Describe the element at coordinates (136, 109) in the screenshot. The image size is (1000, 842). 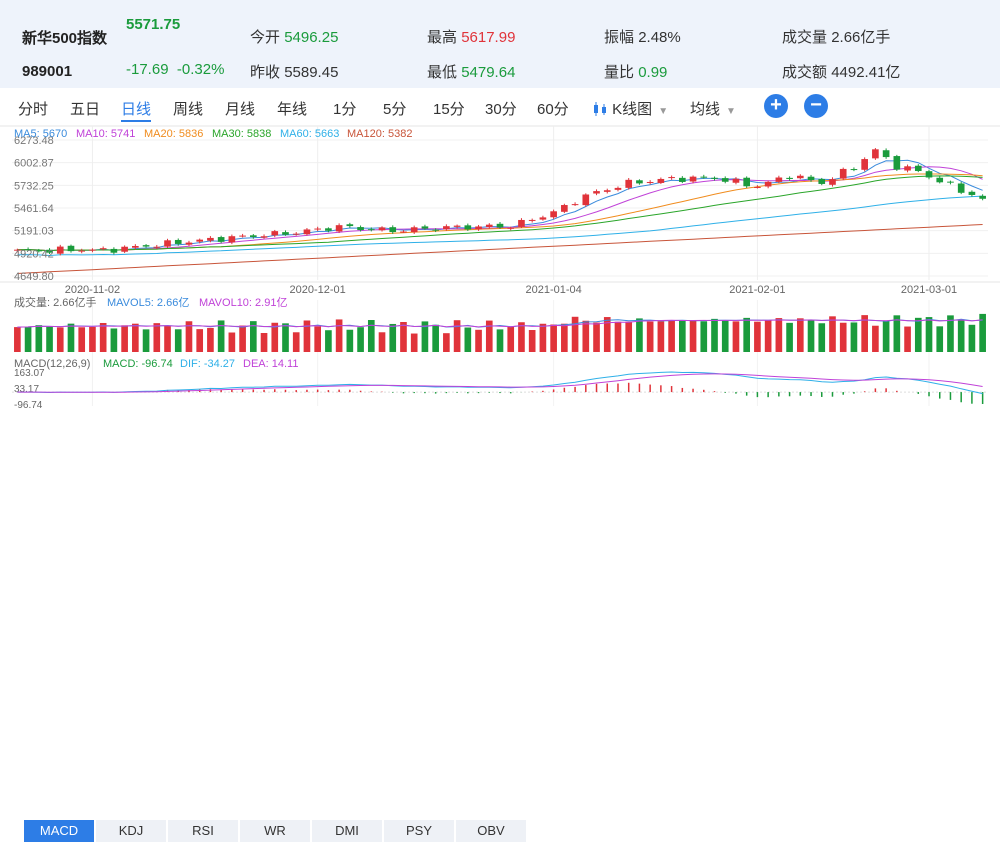
I see `tab-daily: 日线` at that location.